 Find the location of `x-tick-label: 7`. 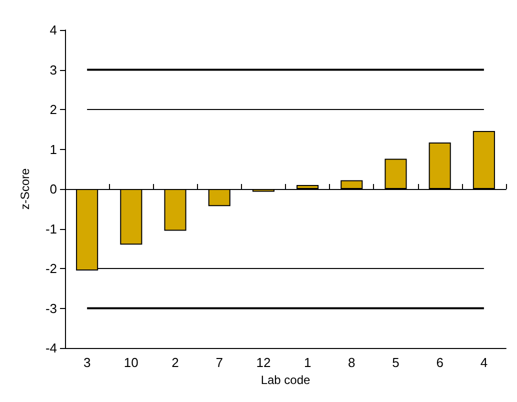

x-tick-label: 7 is located at coordinates (219, 362).